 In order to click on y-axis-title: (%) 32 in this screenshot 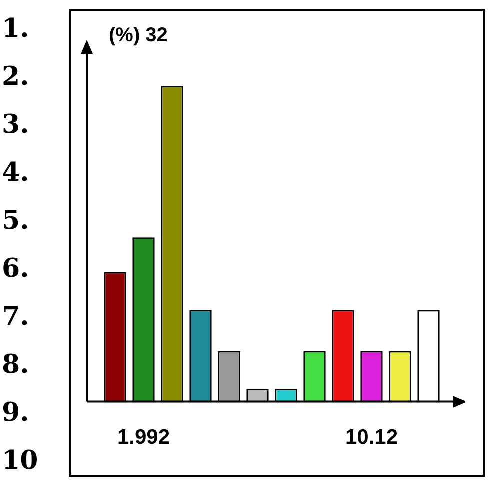, I will do `click(138, 35)`.